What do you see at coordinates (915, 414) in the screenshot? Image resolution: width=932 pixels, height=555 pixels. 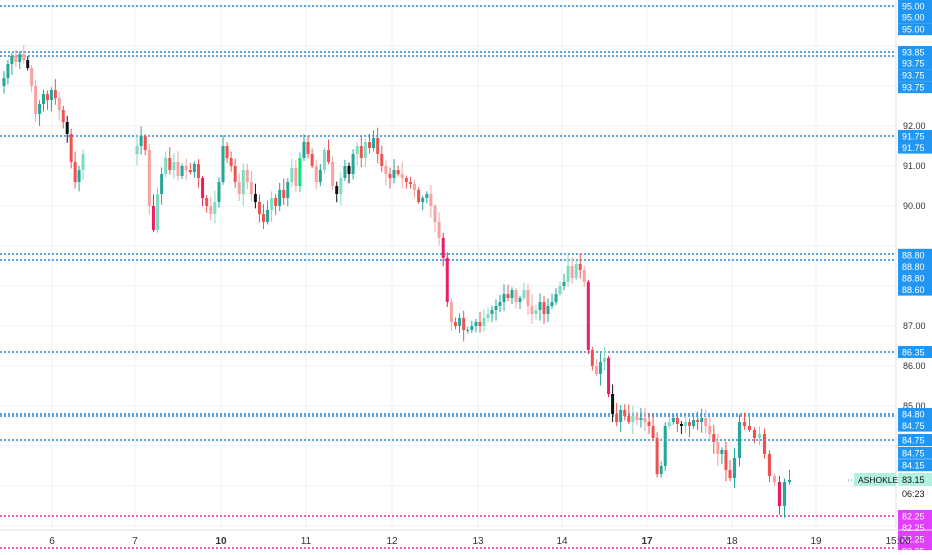 I see `price-badge: 84.80` at bounding box center [915, 414].